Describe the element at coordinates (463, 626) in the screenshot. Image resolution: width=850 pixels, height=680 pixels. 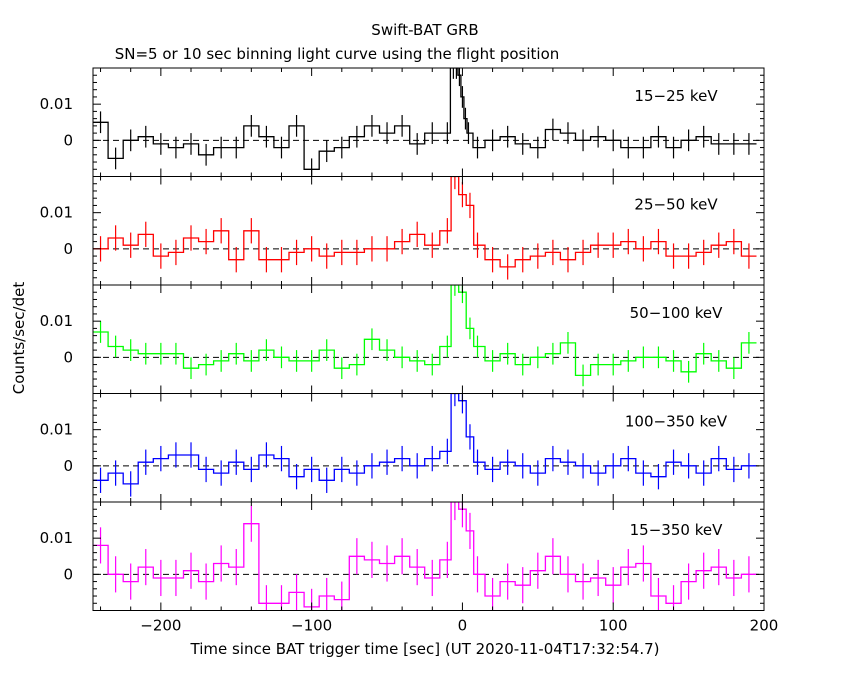
I see `x-tick-label: 0` at that location.